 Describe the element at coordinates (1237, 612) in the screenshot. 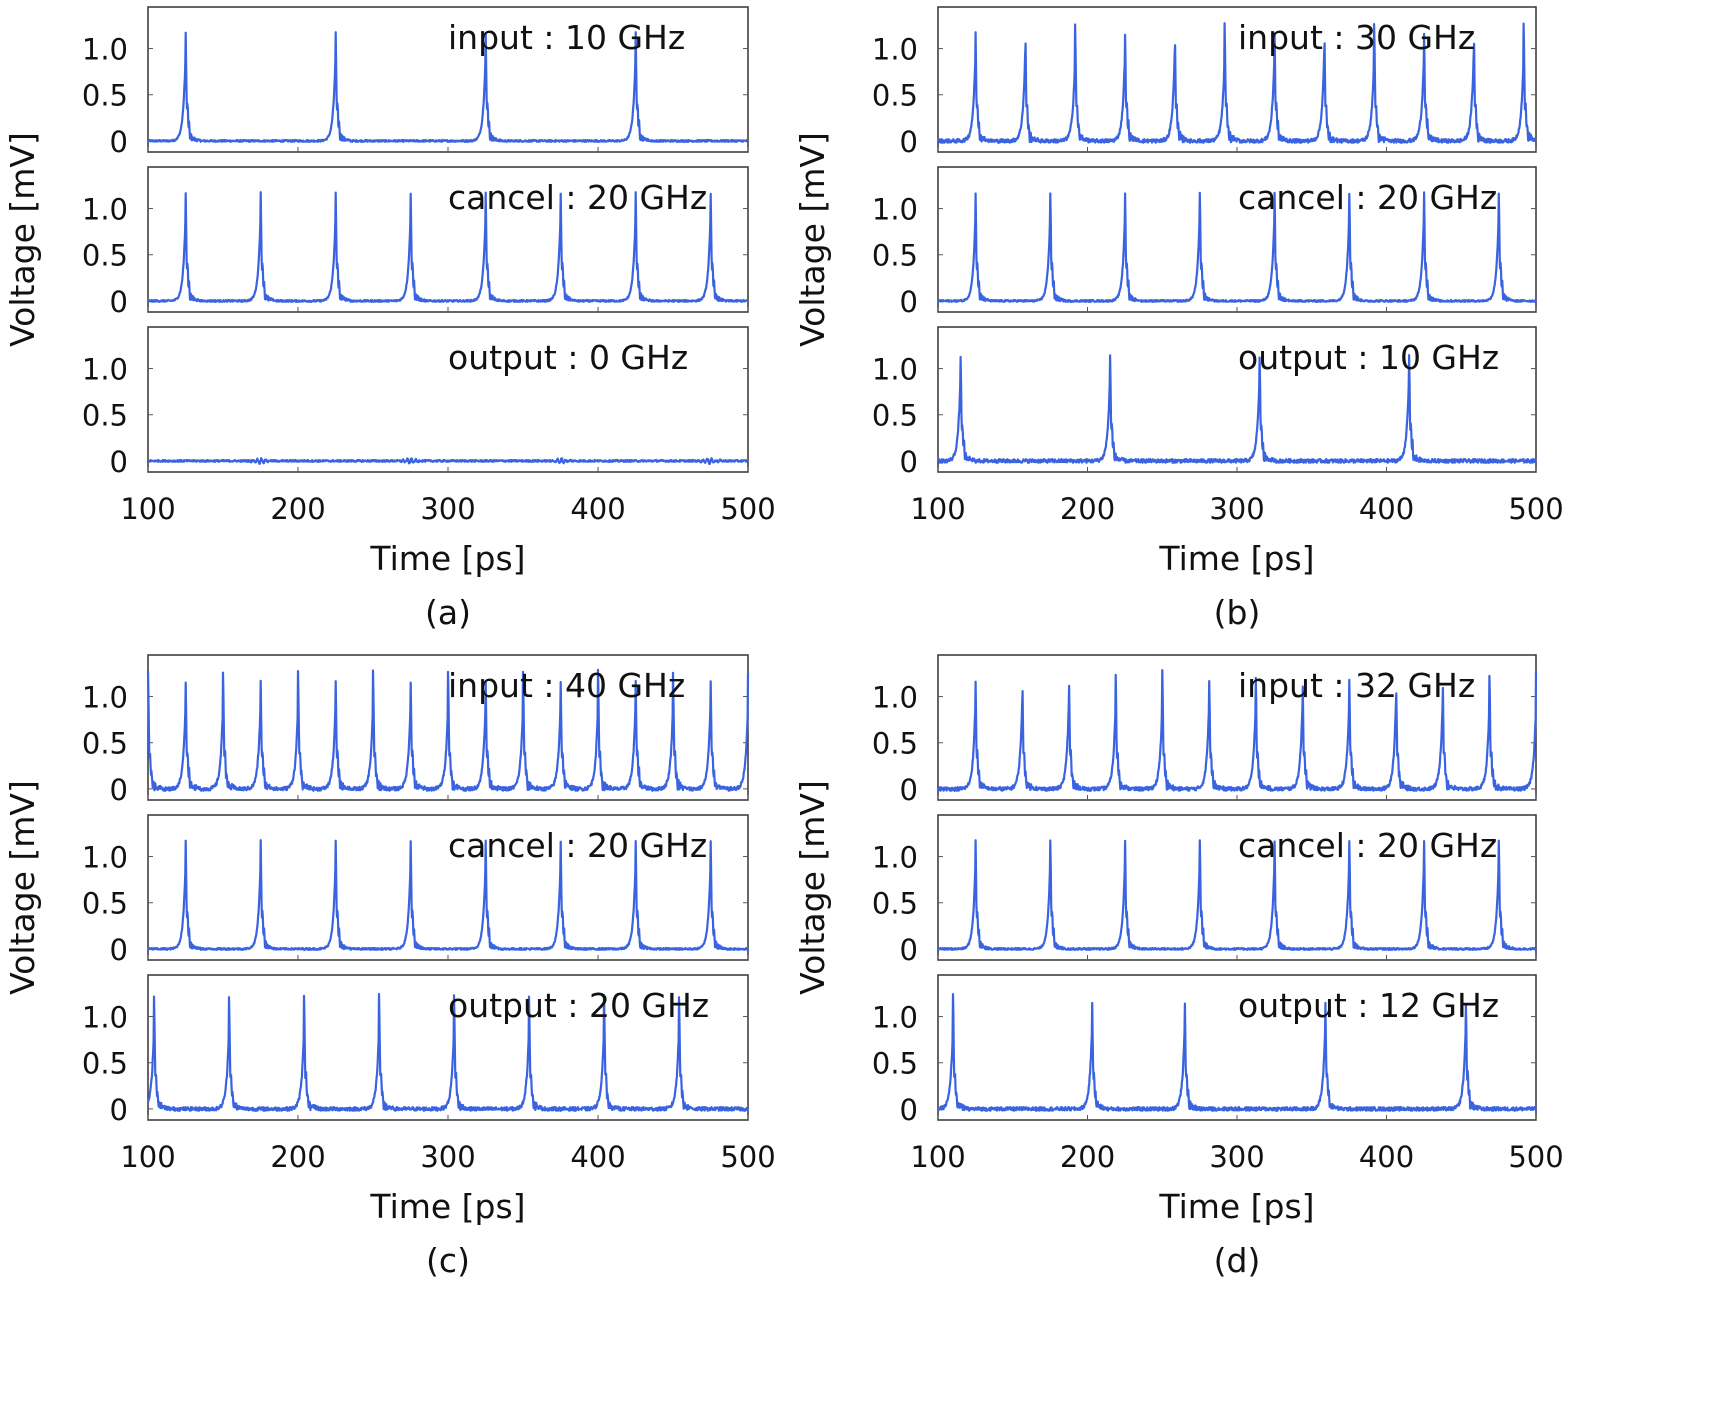

I see `panel-caption: (b)` at that location.